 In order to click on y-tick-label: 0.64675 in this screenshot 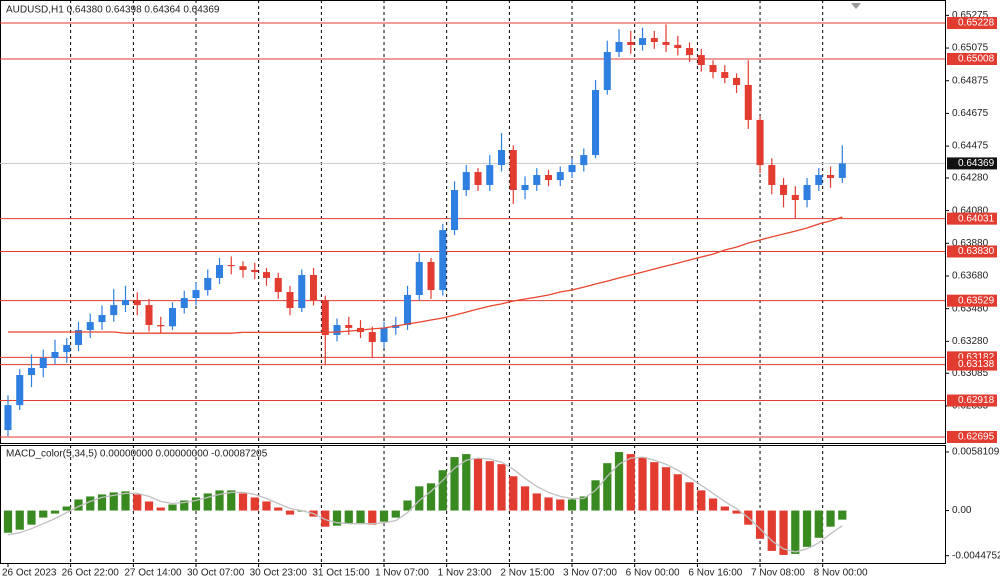, I will do `click(970, 113)`.